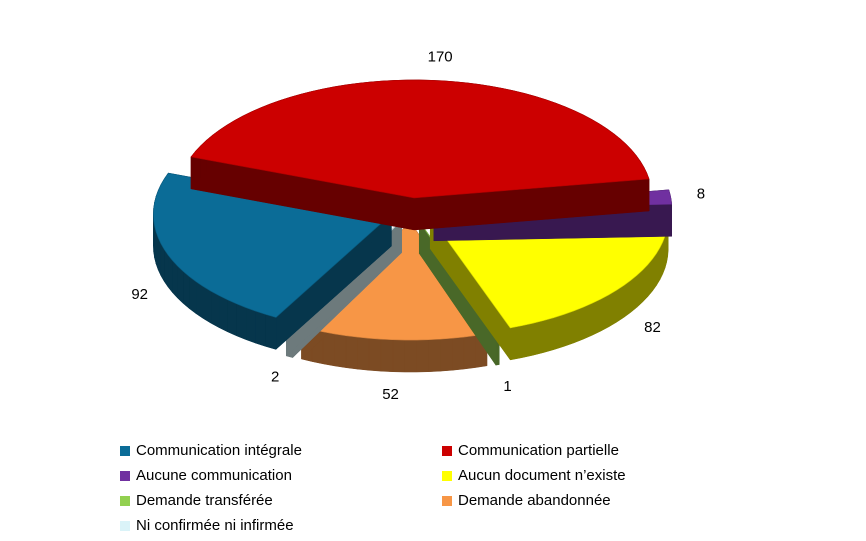 The image size is (866, 541). What do you see at coordinates (215, 525) in the screenshot?
I see `legend-label: Ni confirmée ni infirmée` at bounding box center [215, 525].